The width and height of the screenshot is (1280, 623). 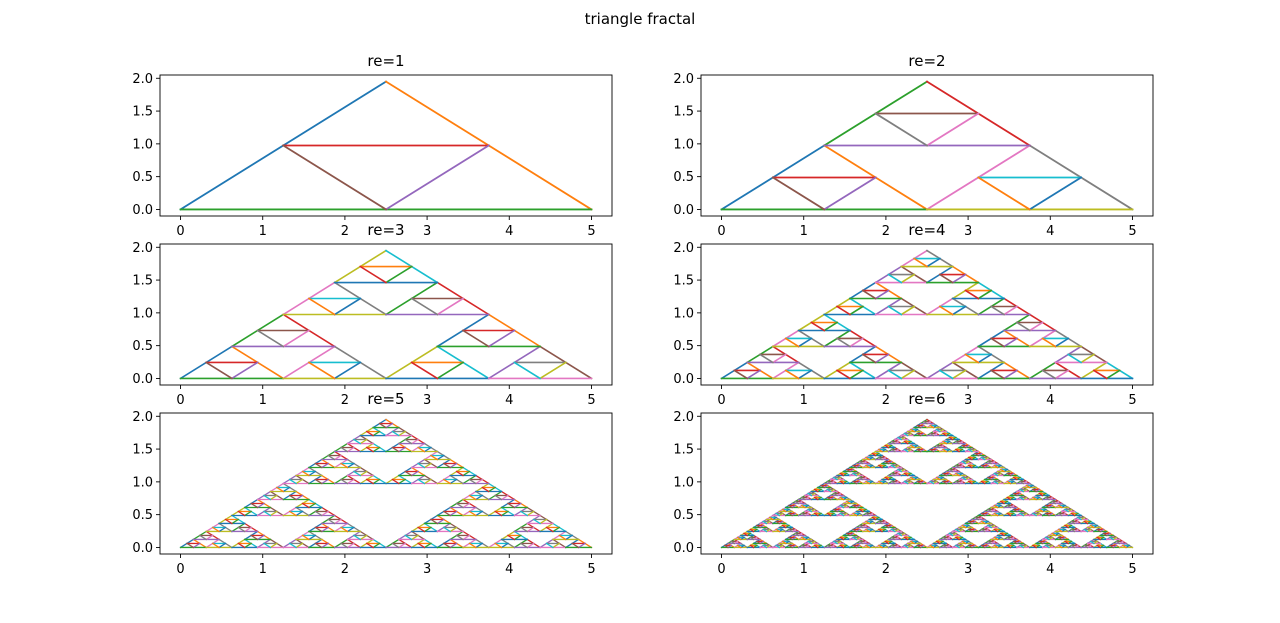 What do you see at coordinates (427, 569) in the screenshot?
I see `x-tick-label: 3` at bounding box center [427, 569].